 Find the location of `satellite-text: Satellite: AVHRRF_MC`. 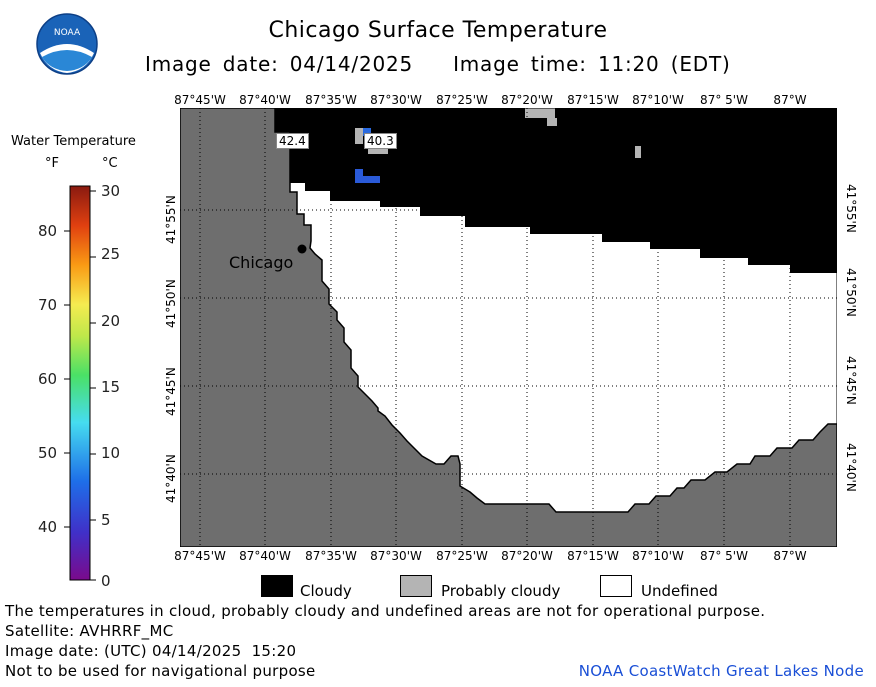

satellite-text: Satellite: AVHRRF_MC is located at coordinates (89, 631).